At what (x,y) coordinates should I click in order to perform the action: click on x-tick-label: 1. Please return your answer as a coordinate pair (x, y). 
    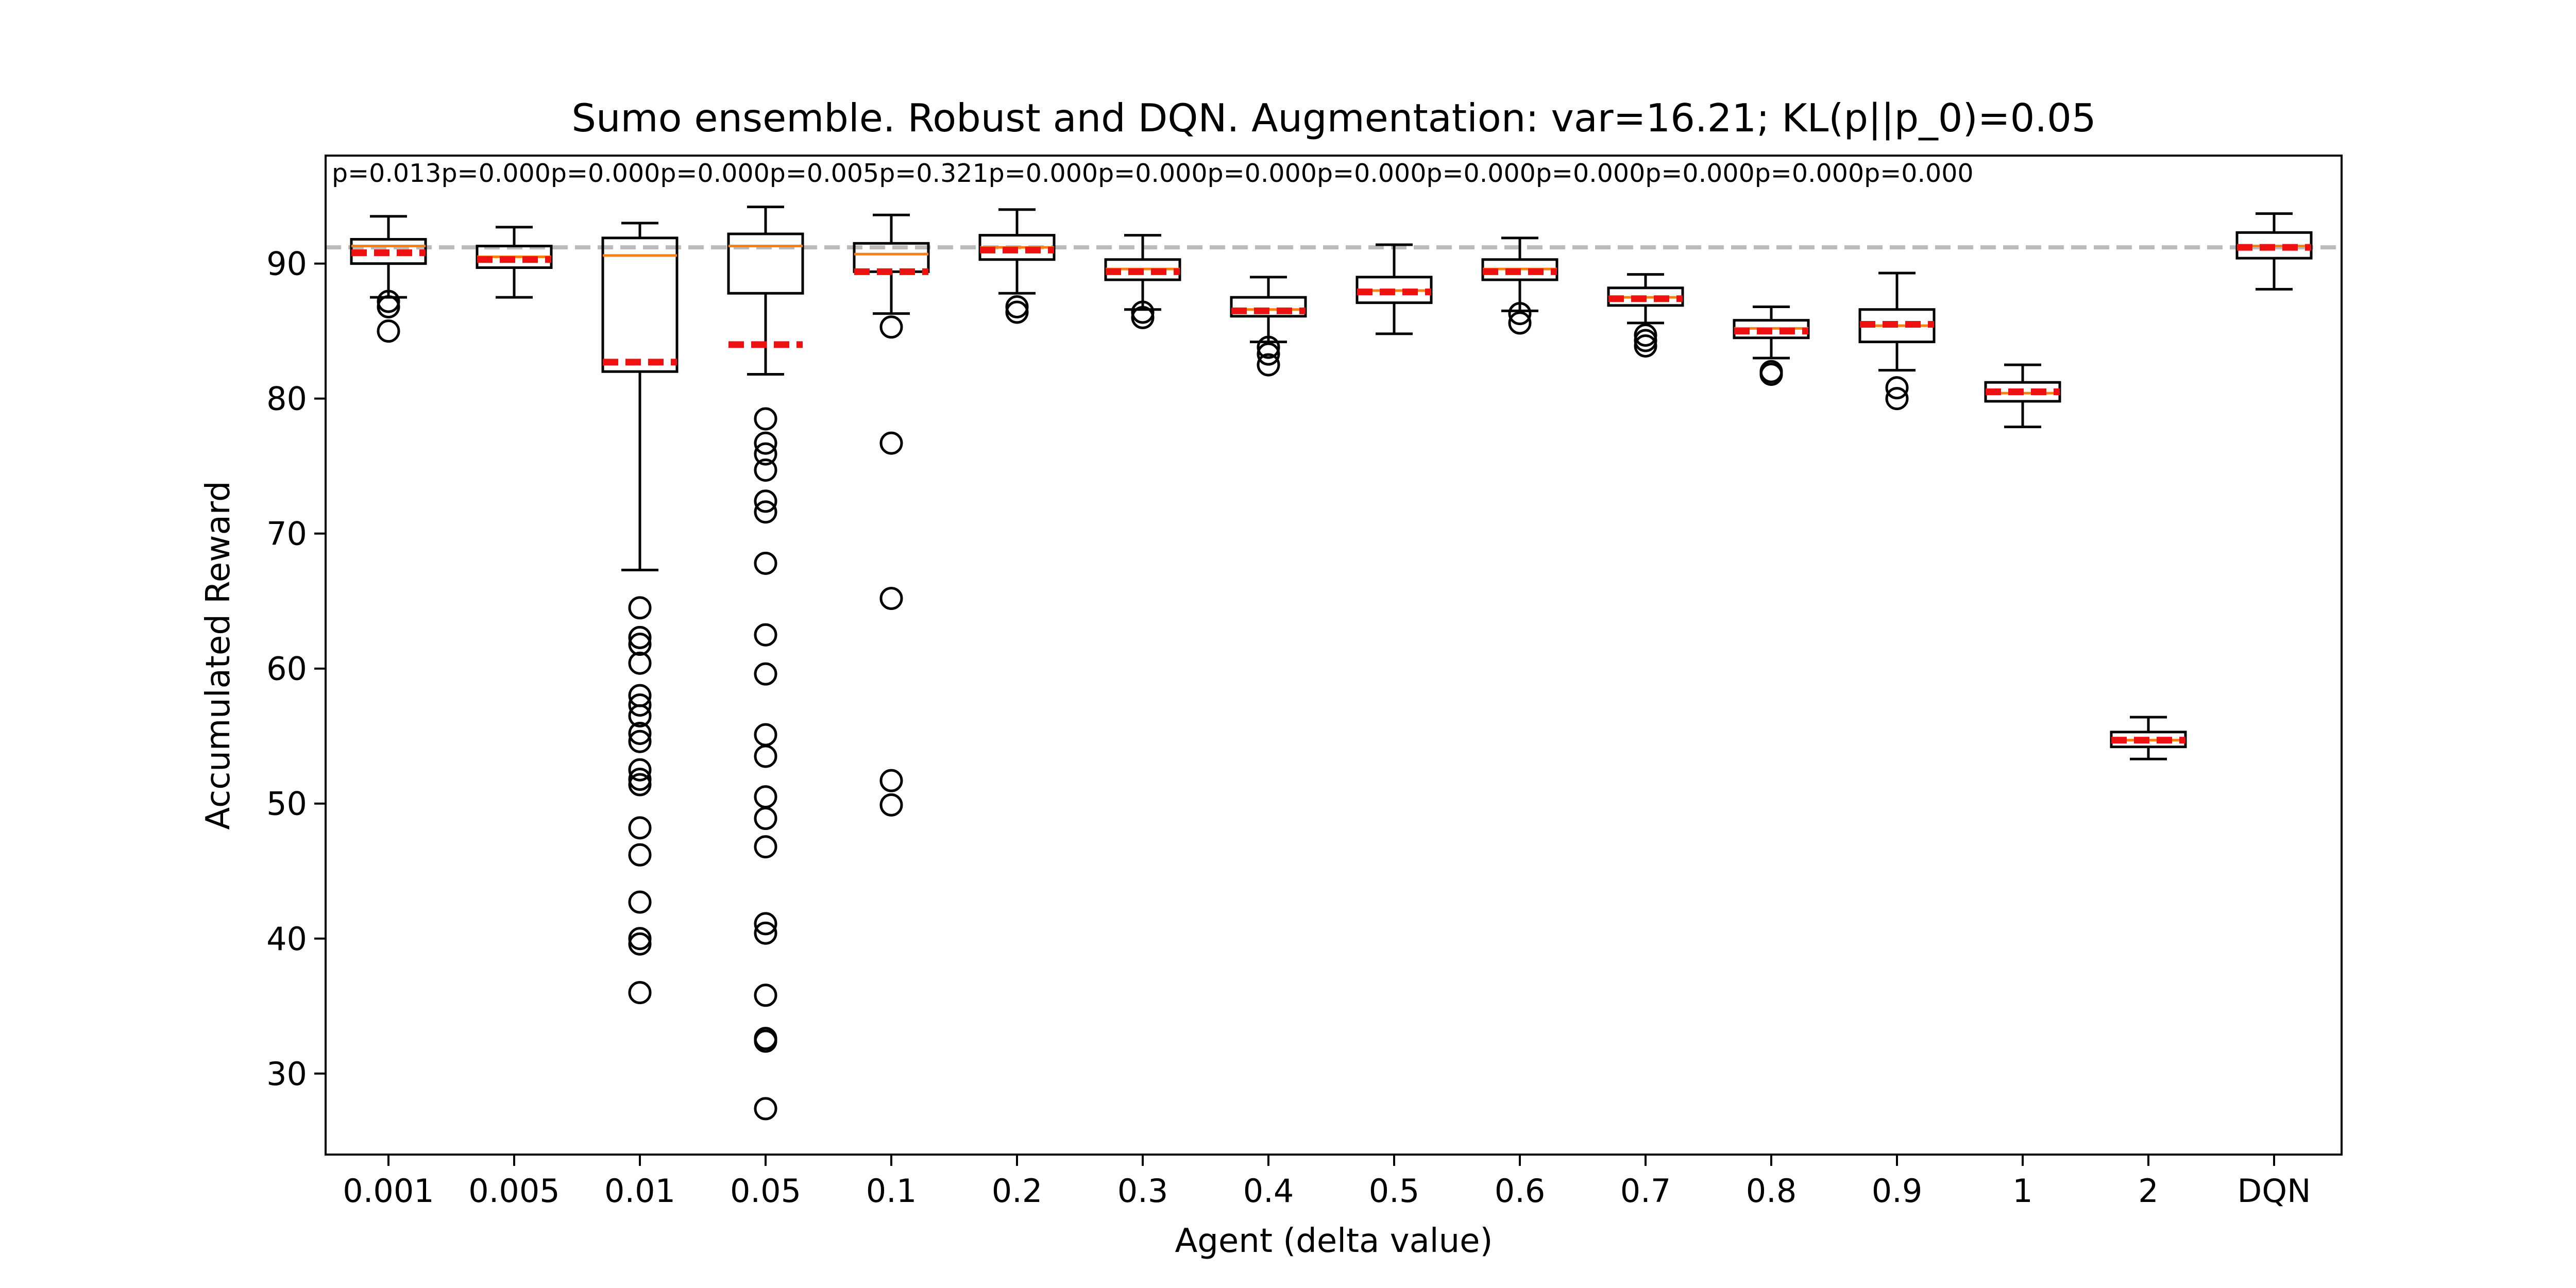
    Looking at the image, I should click on (2022, 1191).